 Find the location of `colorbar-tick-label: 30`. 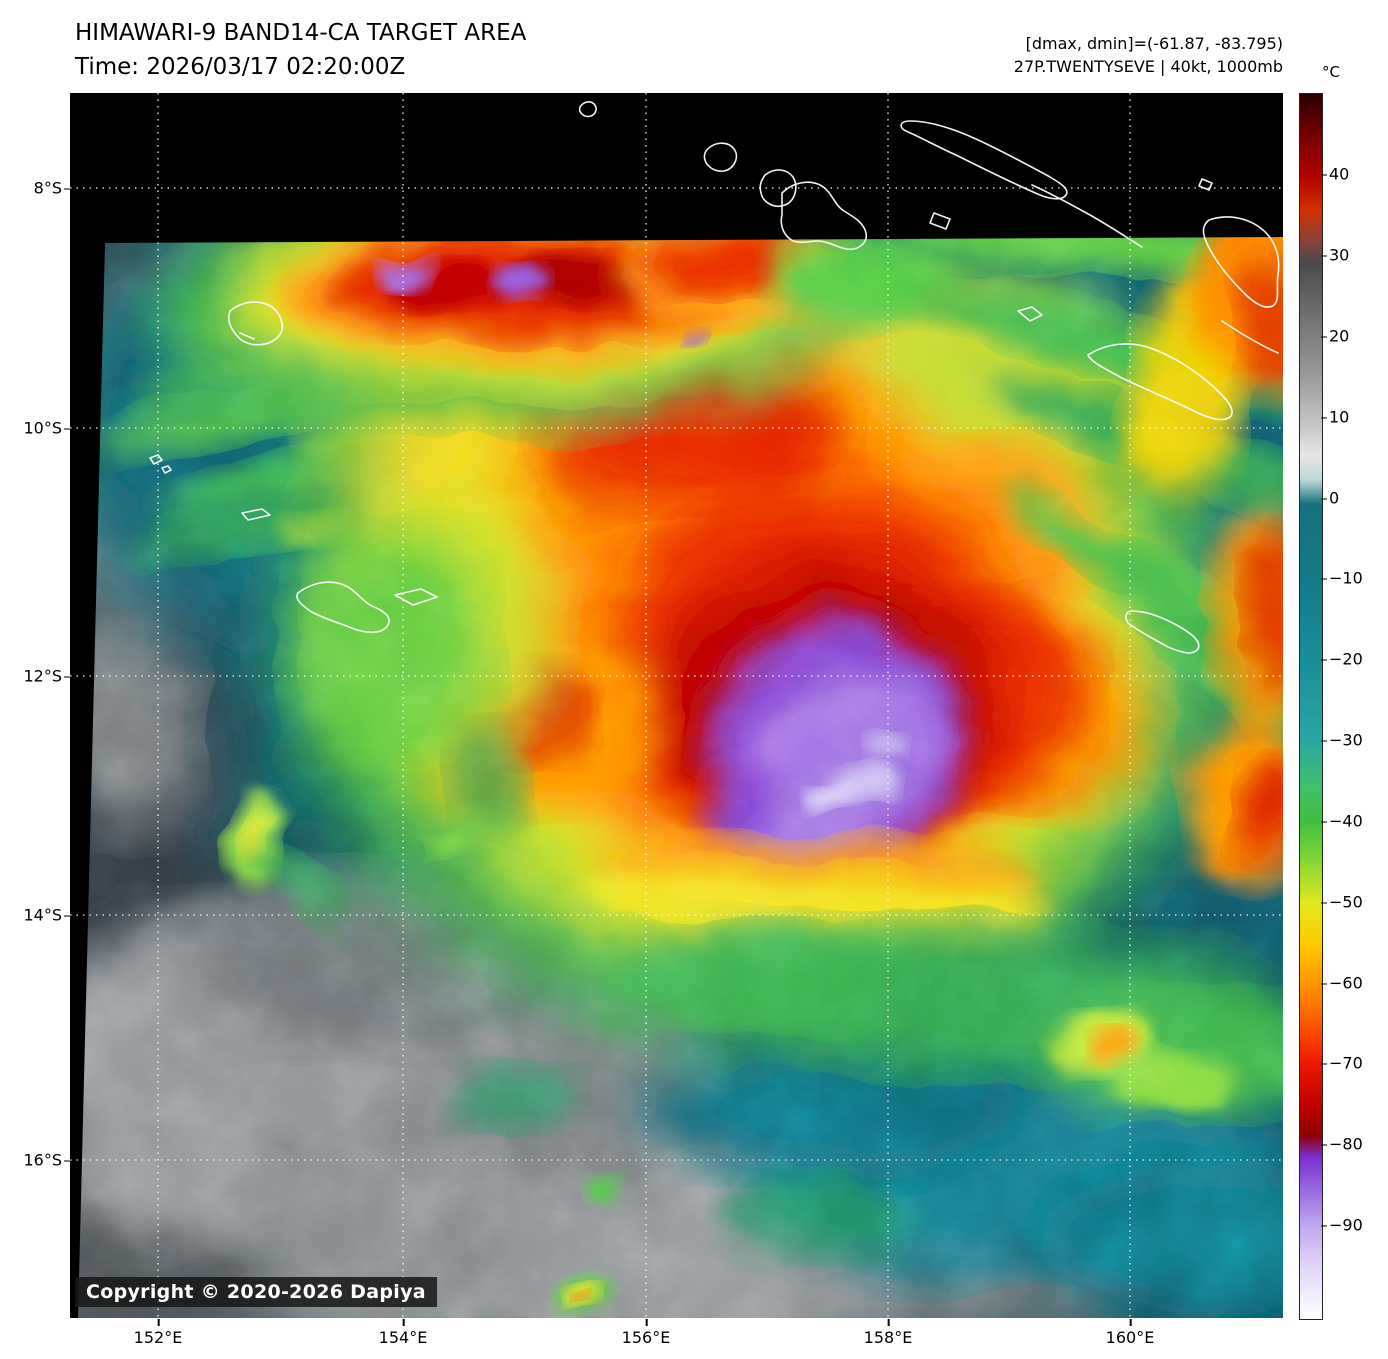

colorbar-tick-label: 30 is located at coordinates (1335, 255).